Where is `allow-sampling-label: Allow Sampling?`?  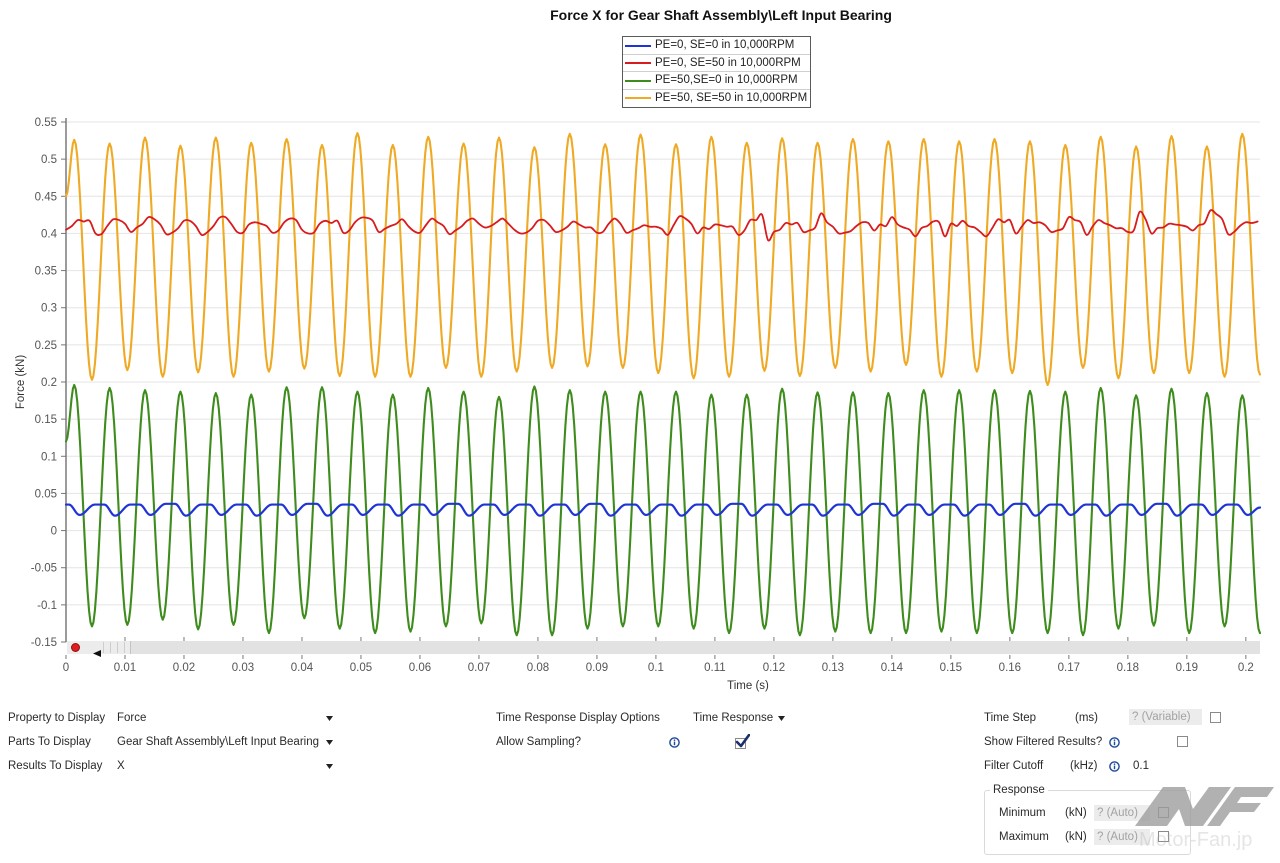 allow-sampling-label: Allow Sampling? is located at coordinates (539, 742).